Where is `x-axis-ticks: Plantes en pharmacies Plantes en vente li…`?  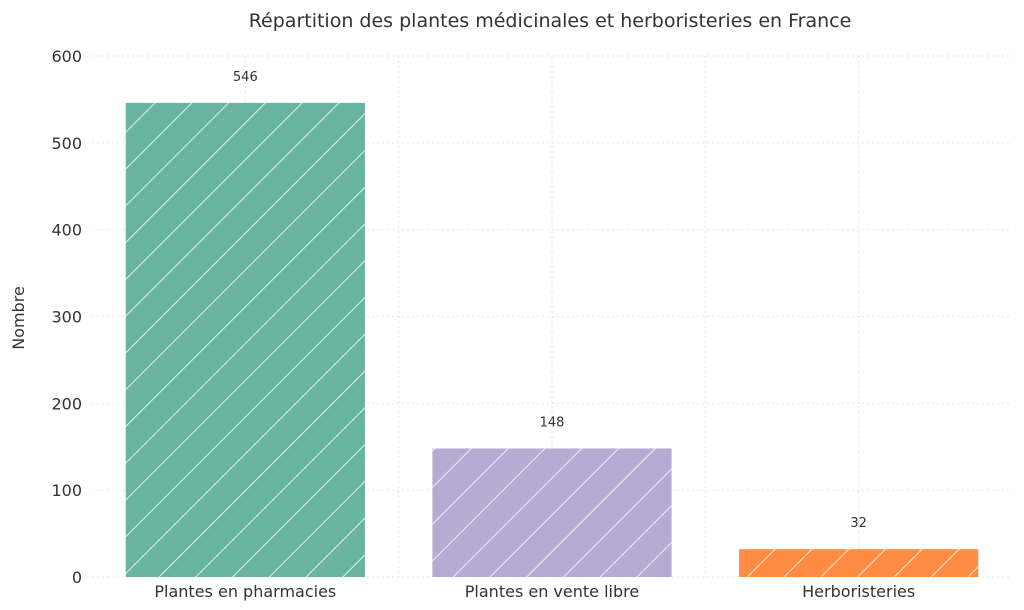 x-axis-ticks: Plantes en pharmacies Plantes en vente li… is located at coordinates (534, 591).